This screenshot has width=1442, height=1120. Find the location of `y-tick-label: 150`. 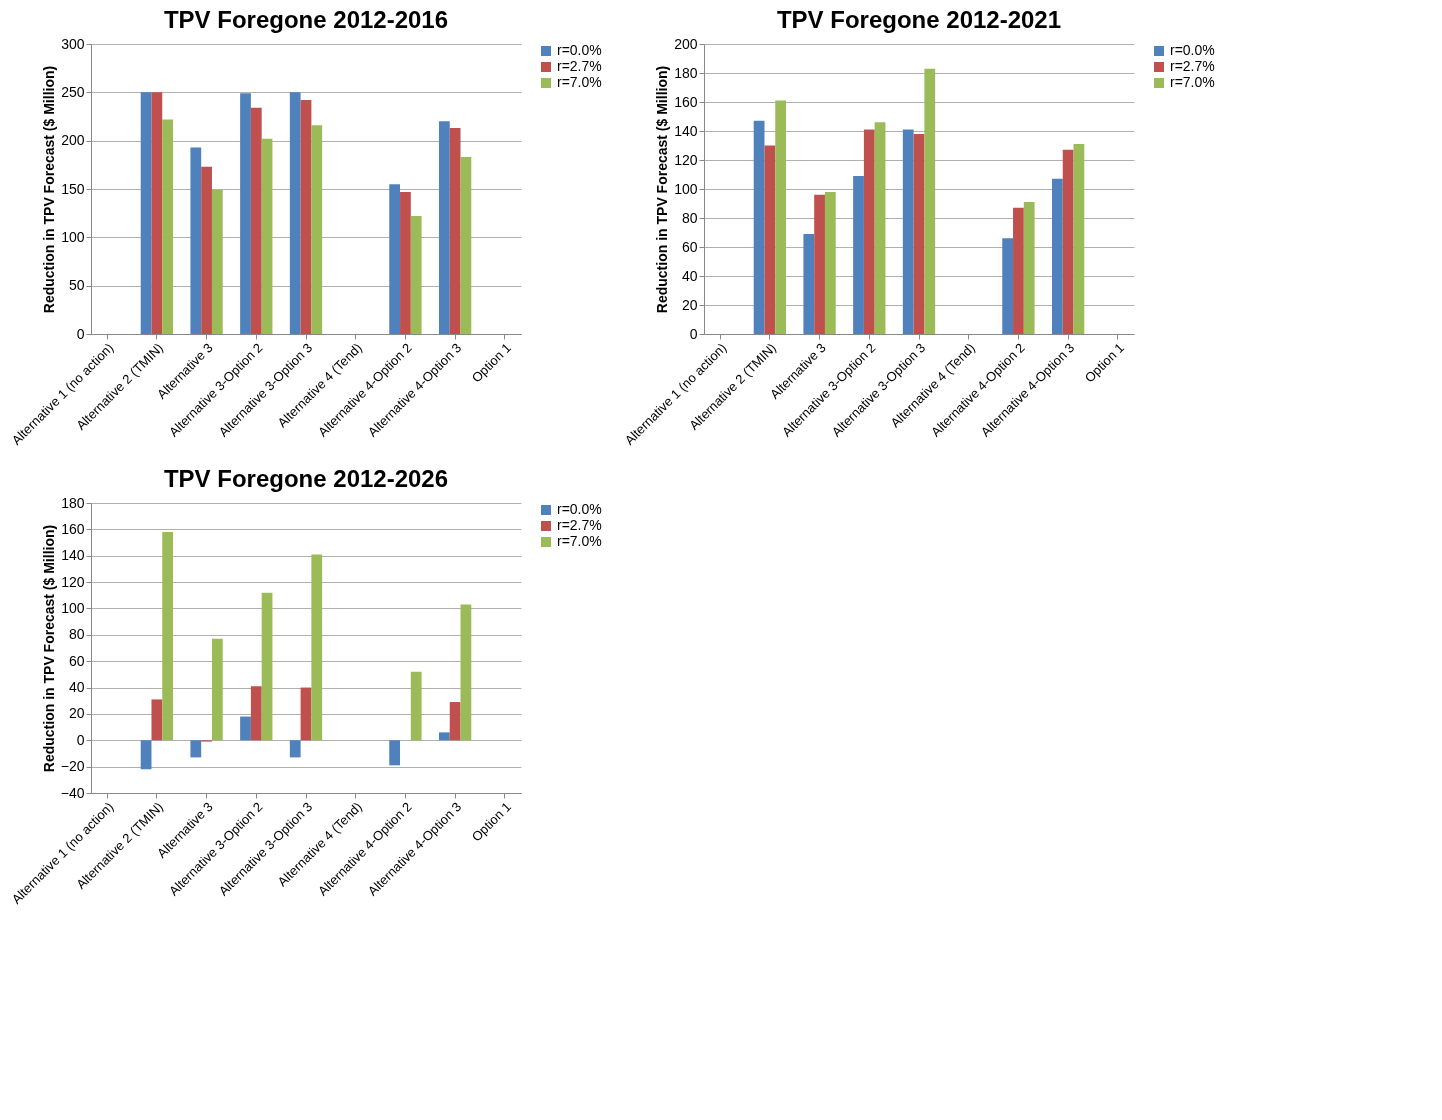

y-tick-label: 150 is located at coordinates (73, 188).